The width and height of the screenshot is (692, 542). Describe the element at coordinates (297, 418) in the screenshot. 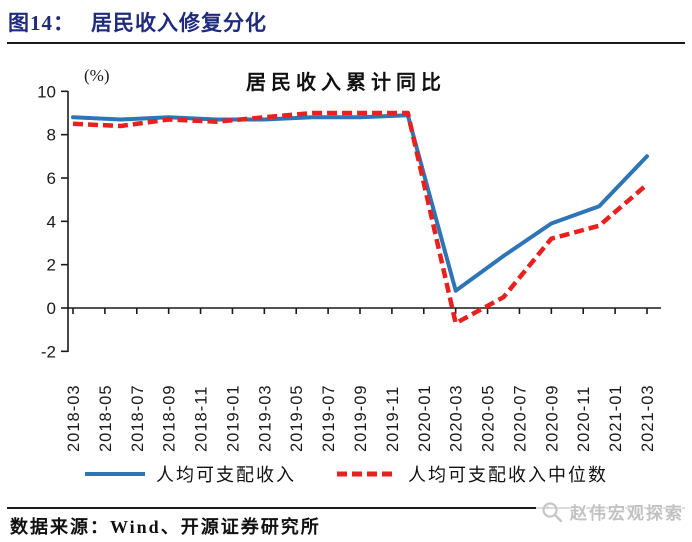

I see `x-tick-label: 2019-05` at that location.